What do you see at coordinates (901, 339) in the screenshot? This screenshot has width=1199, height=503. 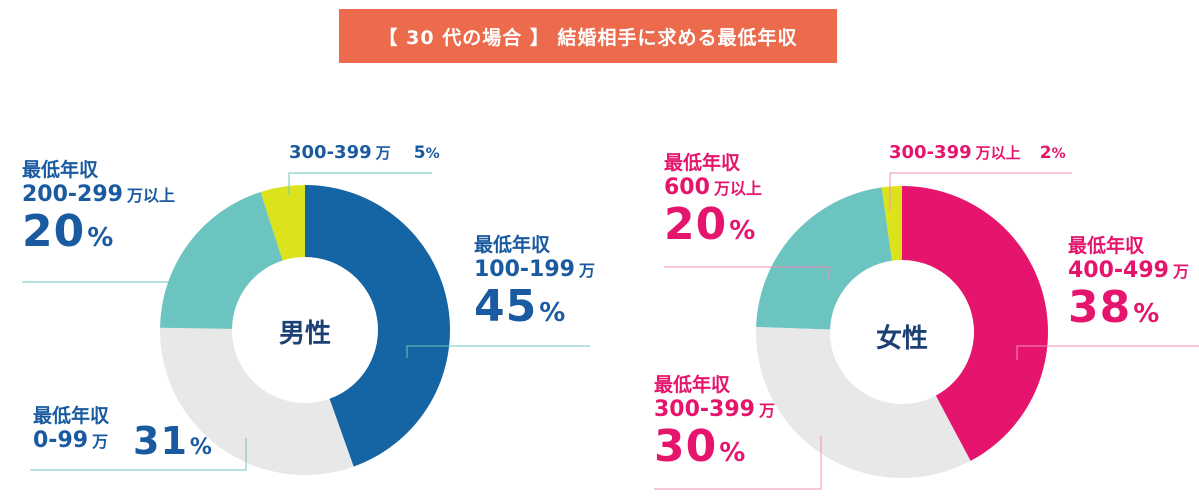 I see `female-center-label: 女性` at bounding box center [901, 339].